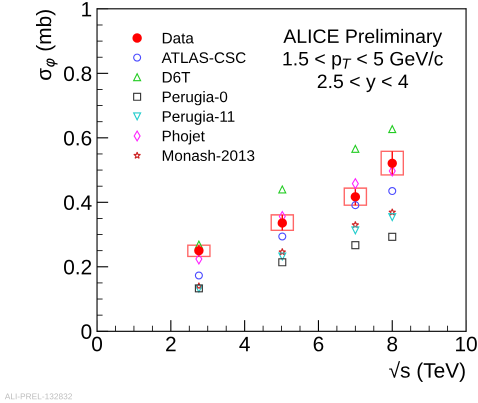 Image resolution: width=478 pixels, height=403 pixels. Describe the element at coordinates (38, 396) in the screenshot. I see `text: ALI-PREL-132832` at that location.